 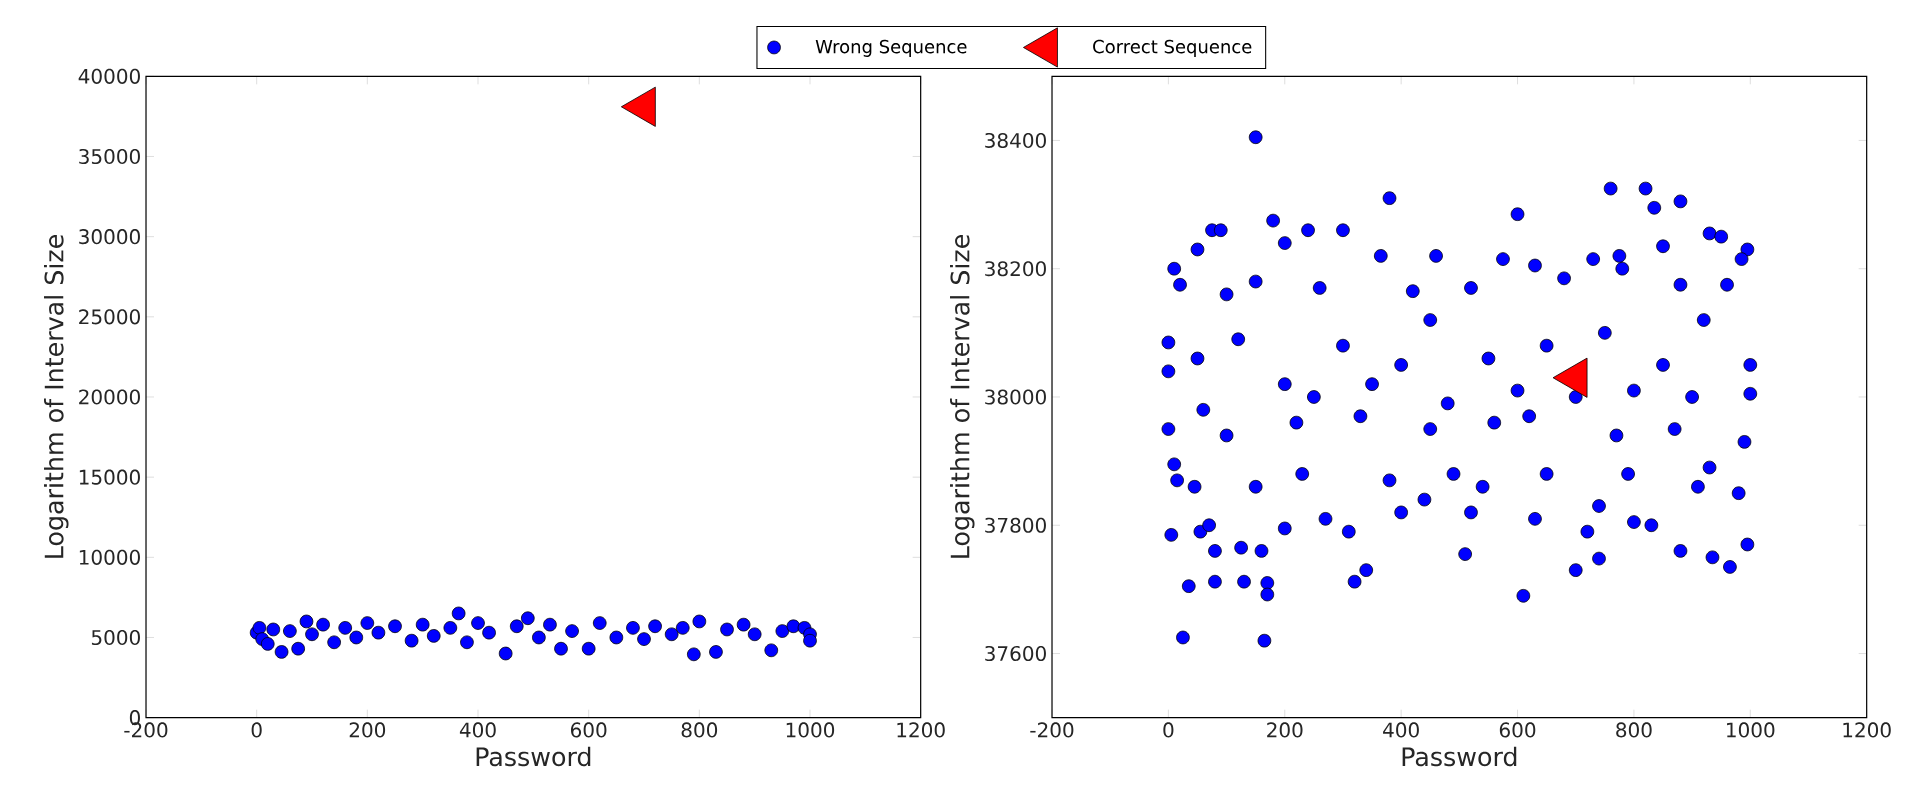 What do you see at coordinates (109, 237) in the screenshot?
I see `y-tick-label: 30000` at bounding box center [109, 237].